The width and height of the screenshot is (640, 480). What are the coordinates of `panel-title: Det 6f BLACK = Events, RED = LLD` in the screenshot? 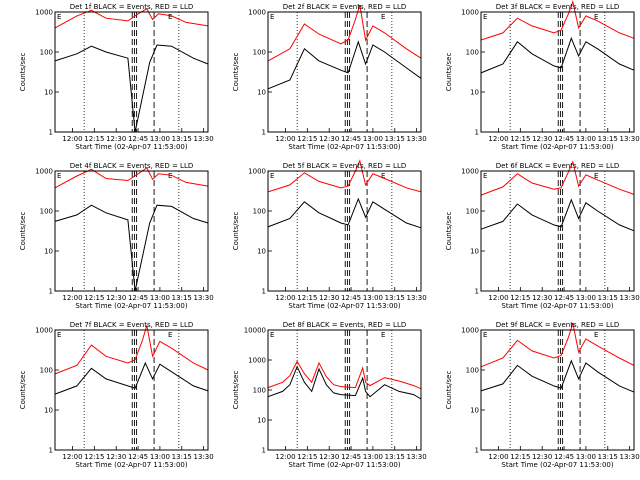 It's located at (557, 166).